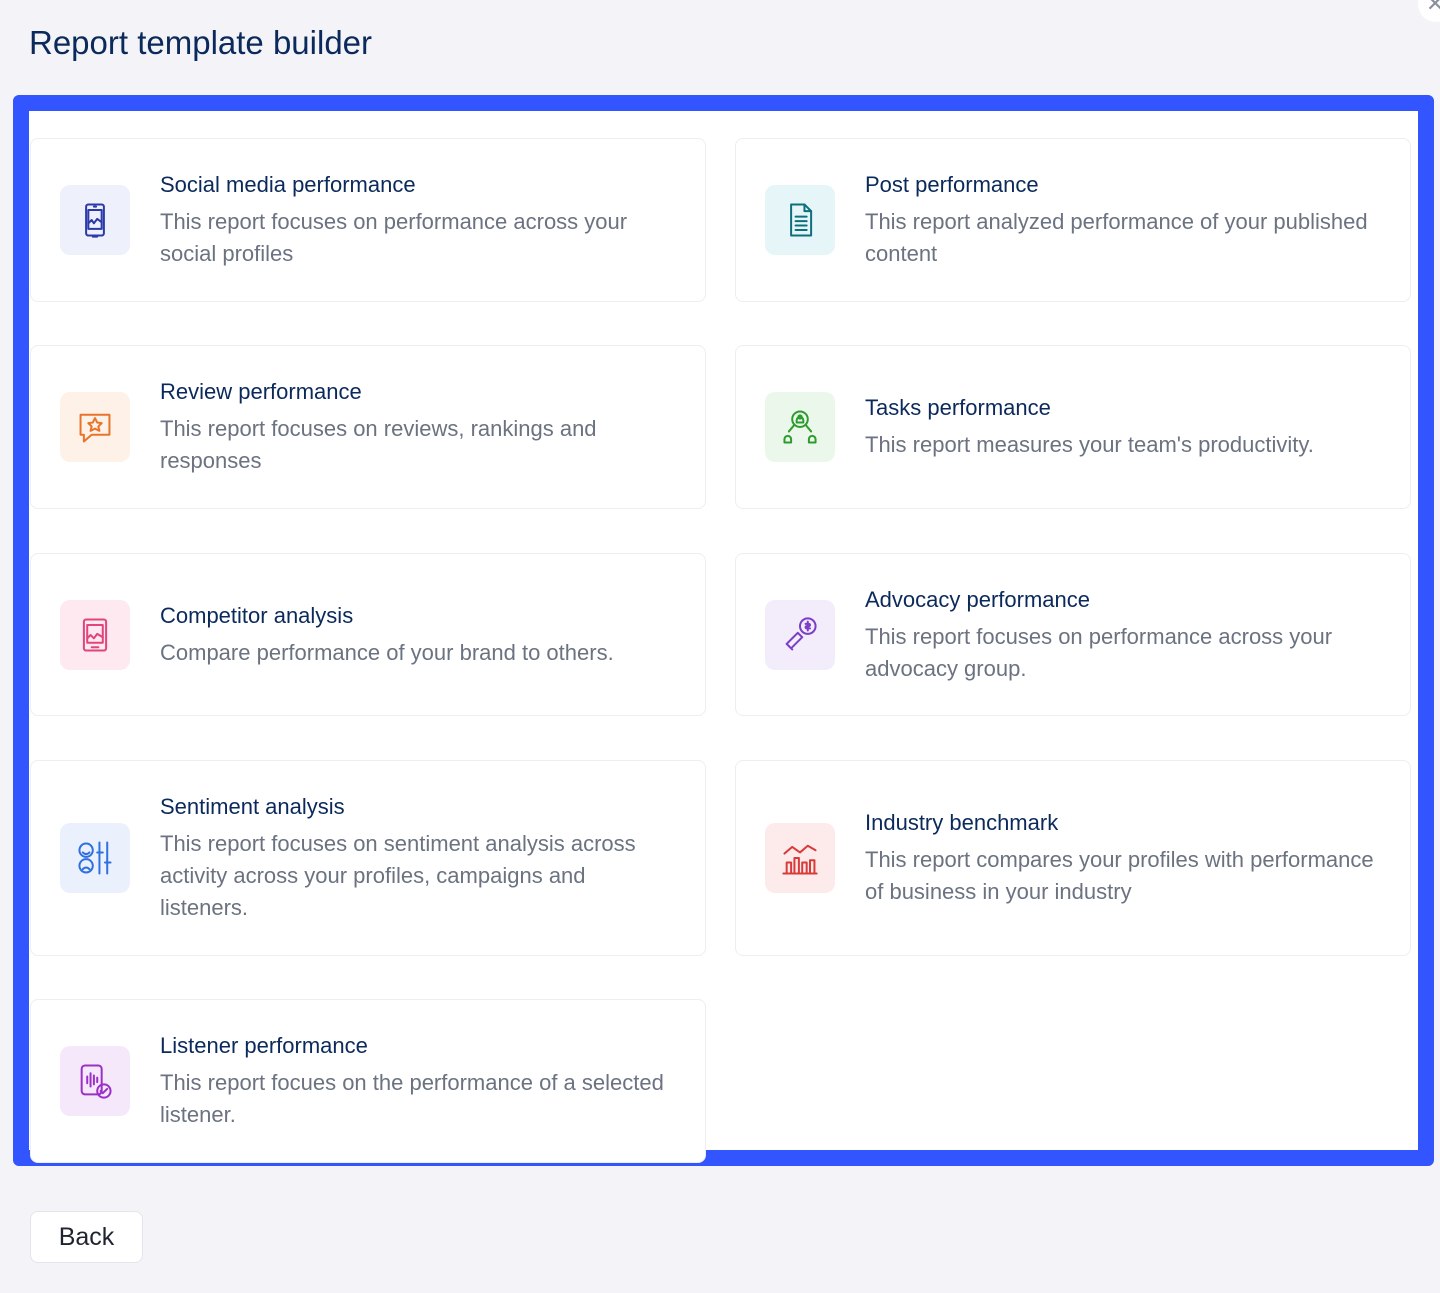 Image resolution: width=1440 pixels, height=1293 pixels. What do you see at coordinates (95, 220) in the screenshot?
I see `smartphone-chart-icon` at bounding box center [95, 220].